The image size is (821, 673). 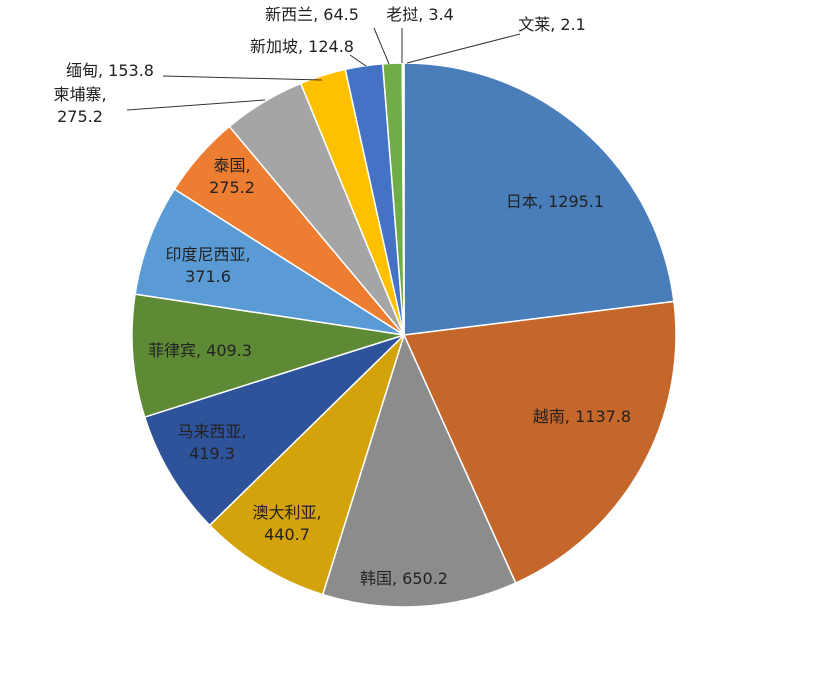 I want to click on data-label: 新西兰, 64.5, so click(x=312, y=14).